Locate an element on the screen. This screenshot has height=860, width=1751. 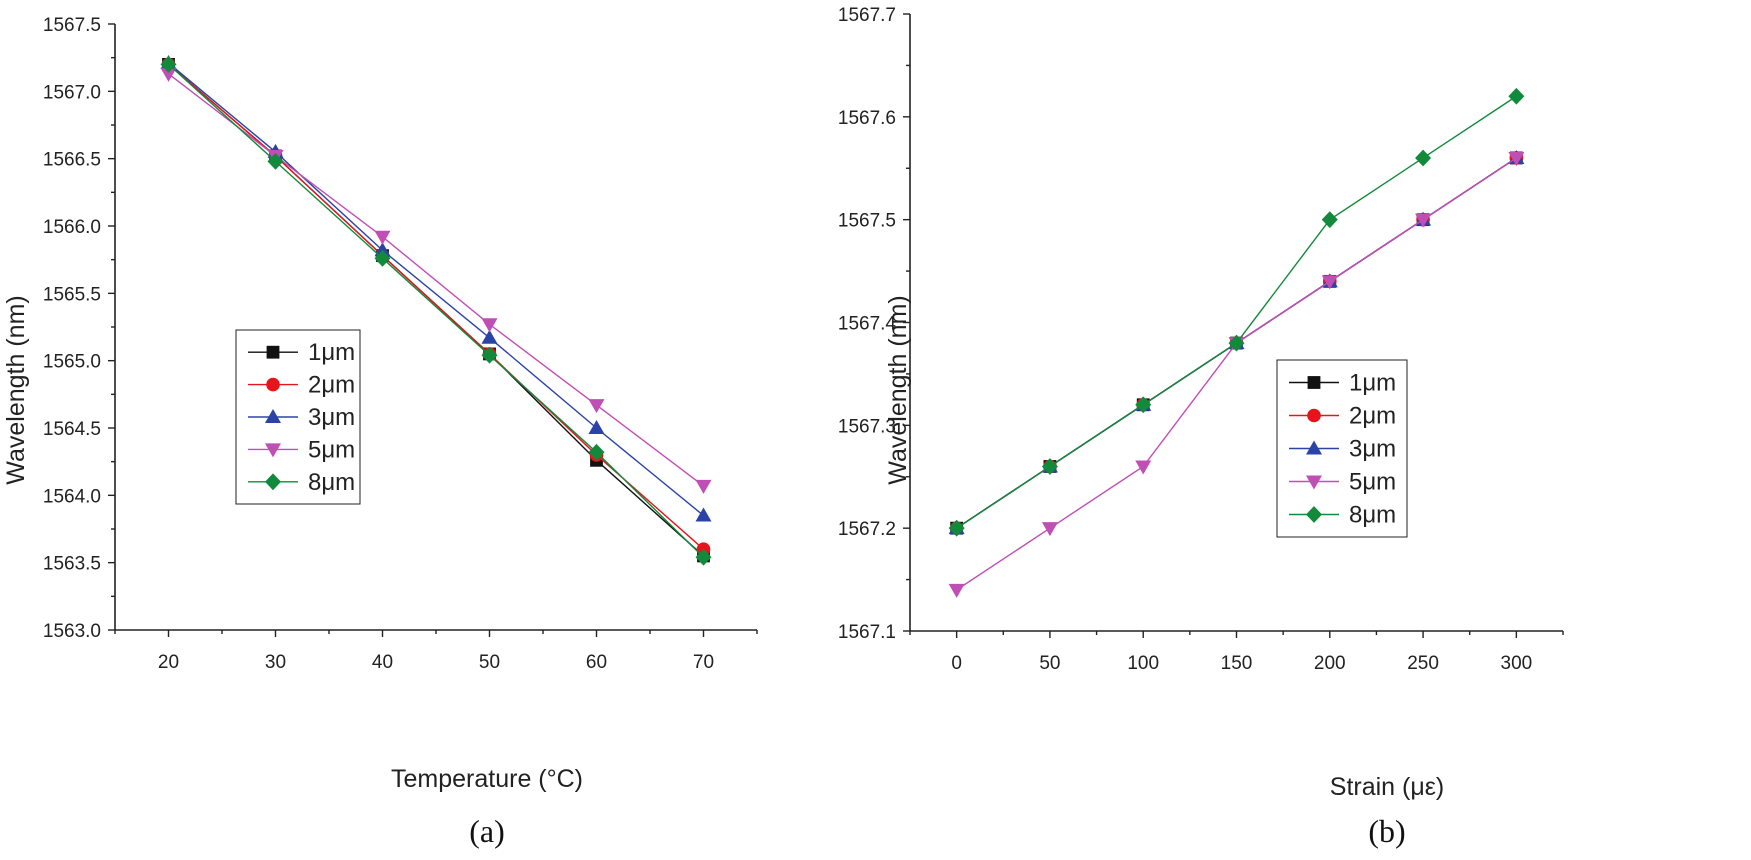
panel-b-y-tick-label: 1567.5 is located at coordinates (867, 221).